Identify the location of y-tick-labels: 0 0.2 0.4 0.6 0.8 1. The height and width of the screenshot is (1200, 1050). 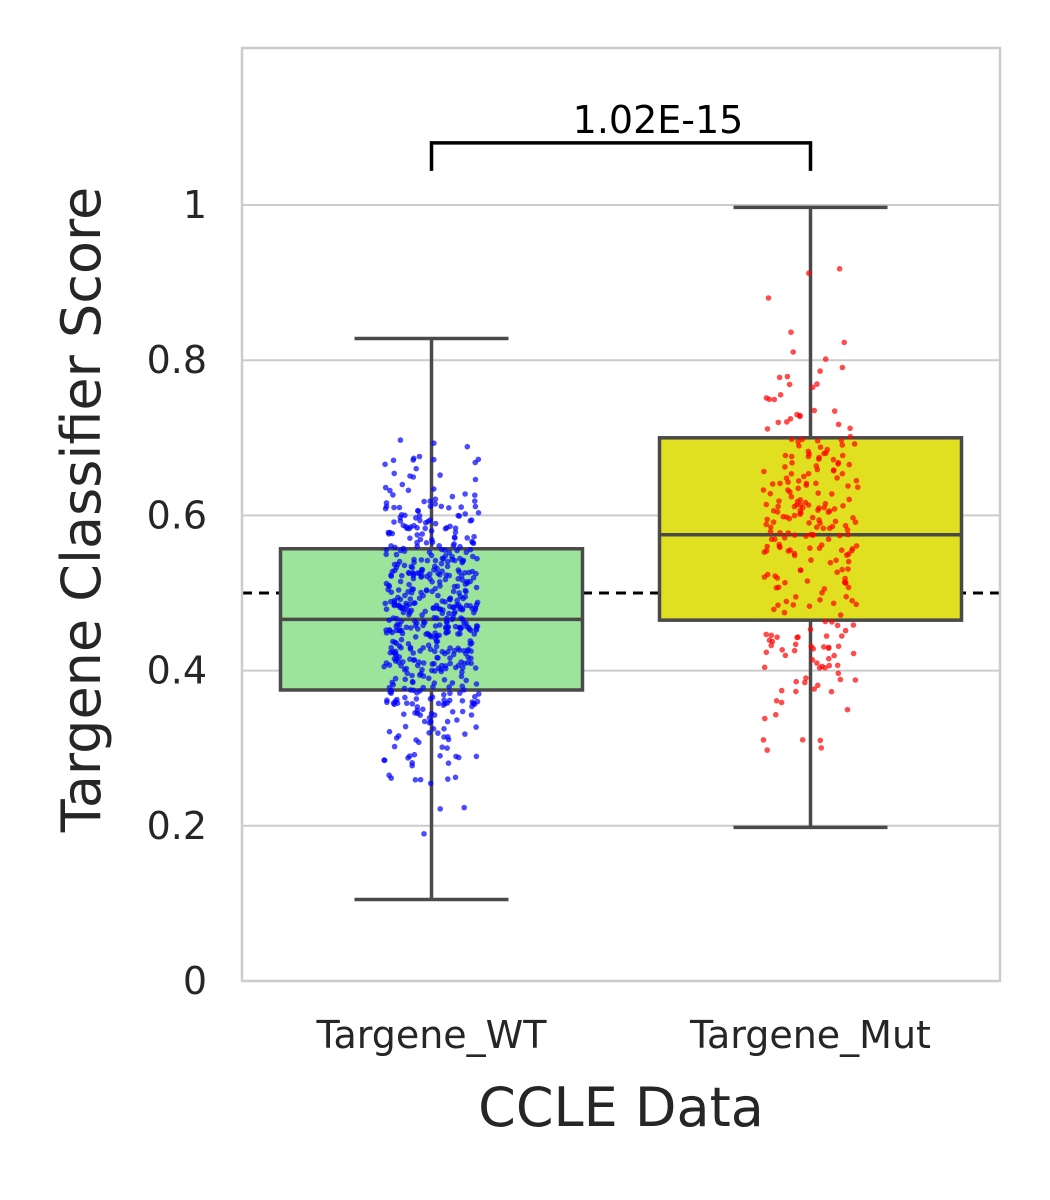
(177, 593).